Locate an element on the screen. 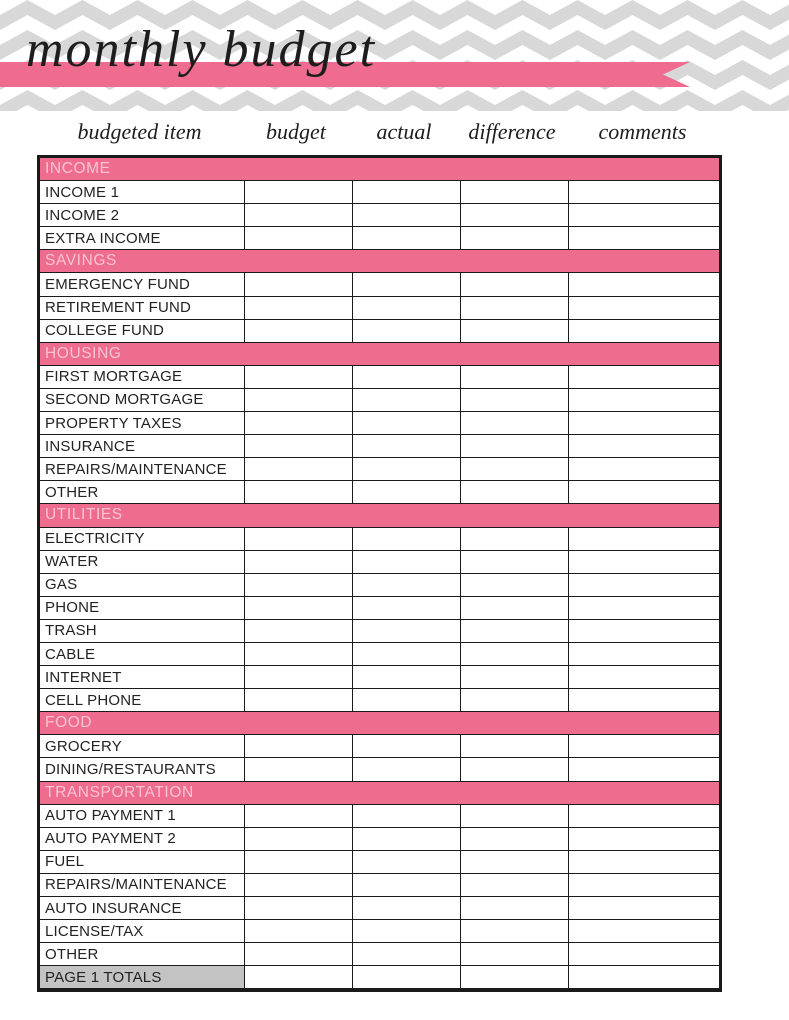 The height and width of the screenshot is (1020, 789). row-label: EMERGENCY FUND is located at coordinates (142, 285).